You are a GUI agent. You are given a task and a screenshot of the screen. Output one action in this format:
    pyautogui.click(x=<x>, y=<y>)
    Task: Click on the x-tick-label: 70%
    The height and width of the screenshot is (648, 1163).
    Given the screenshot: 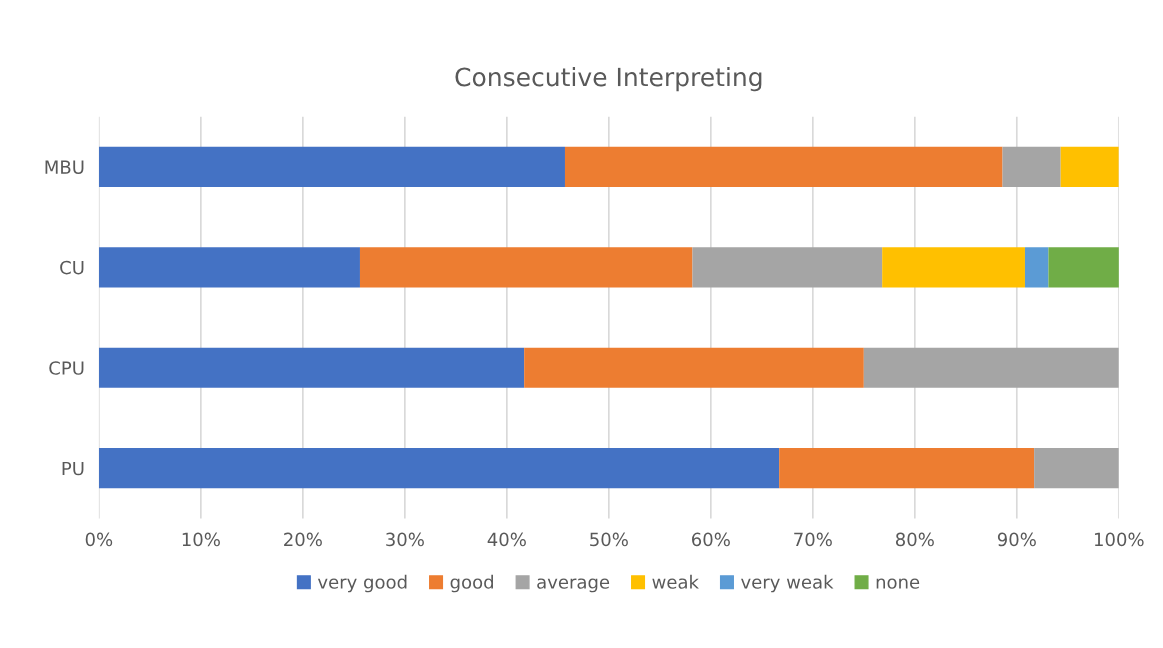 What is the action you would take?
    pyautogui.click(x=813, y=539)
    